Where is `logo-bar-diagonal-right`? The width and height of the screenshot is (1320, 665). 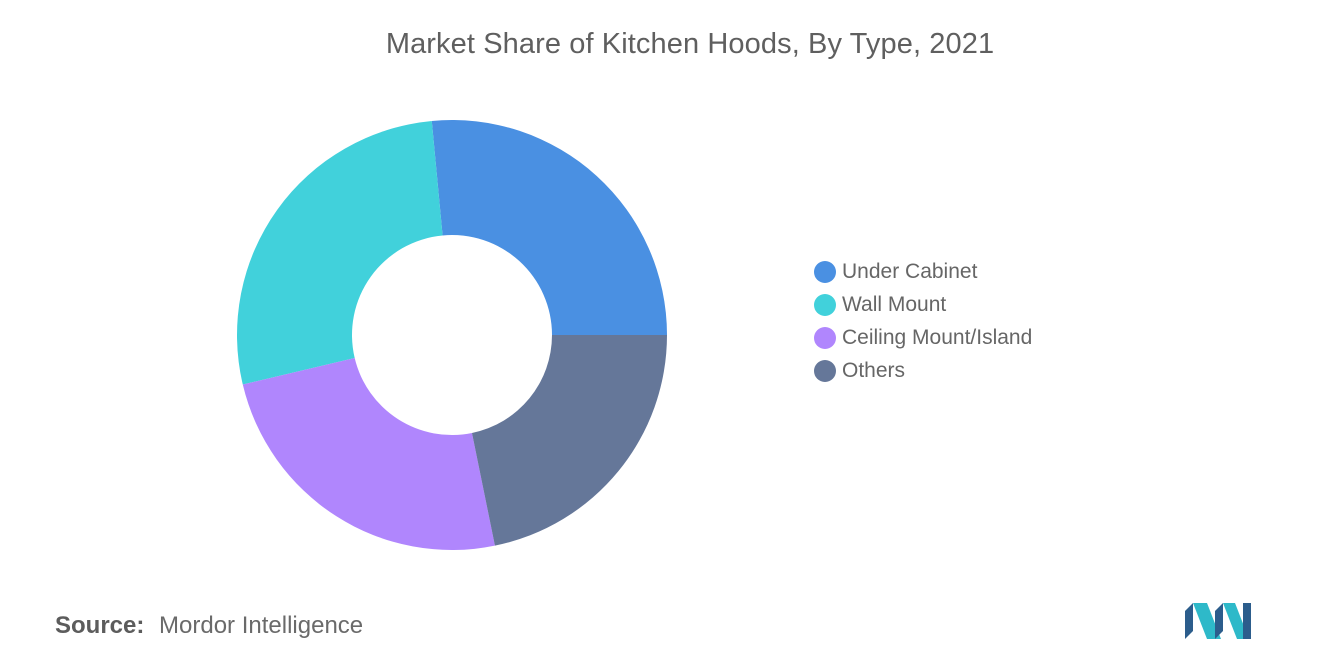
logo-bar-diagonal-right is located at coordinates (1236, 621).